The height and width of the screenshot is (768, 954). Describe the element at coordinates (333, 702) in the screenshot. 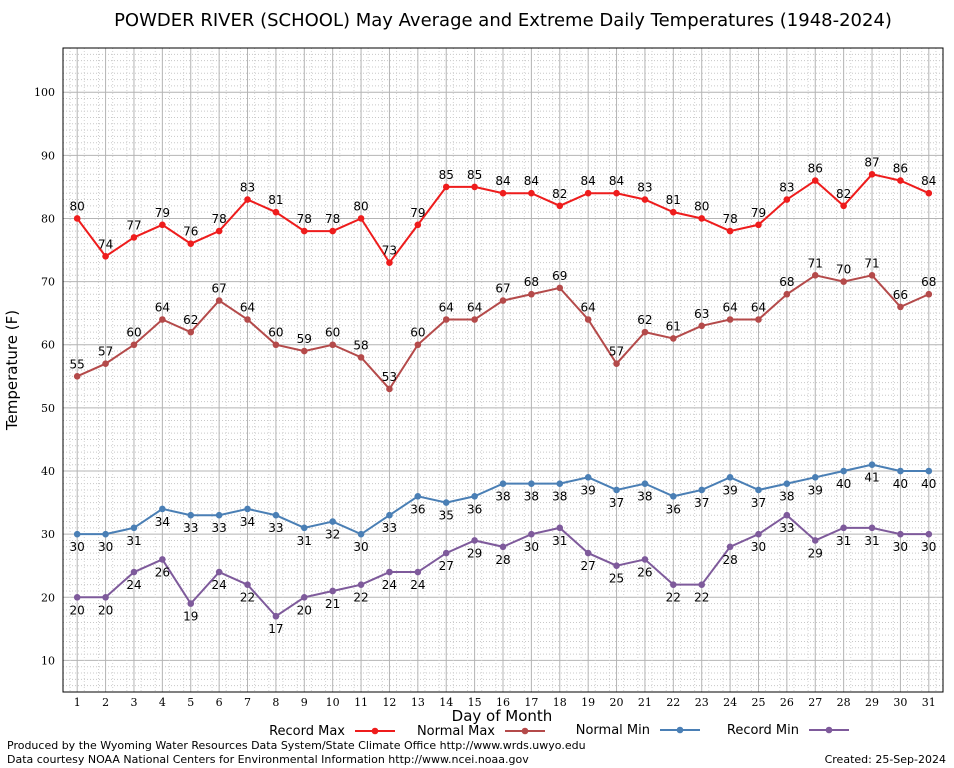

I see `x-tick-label: 10` at that location.